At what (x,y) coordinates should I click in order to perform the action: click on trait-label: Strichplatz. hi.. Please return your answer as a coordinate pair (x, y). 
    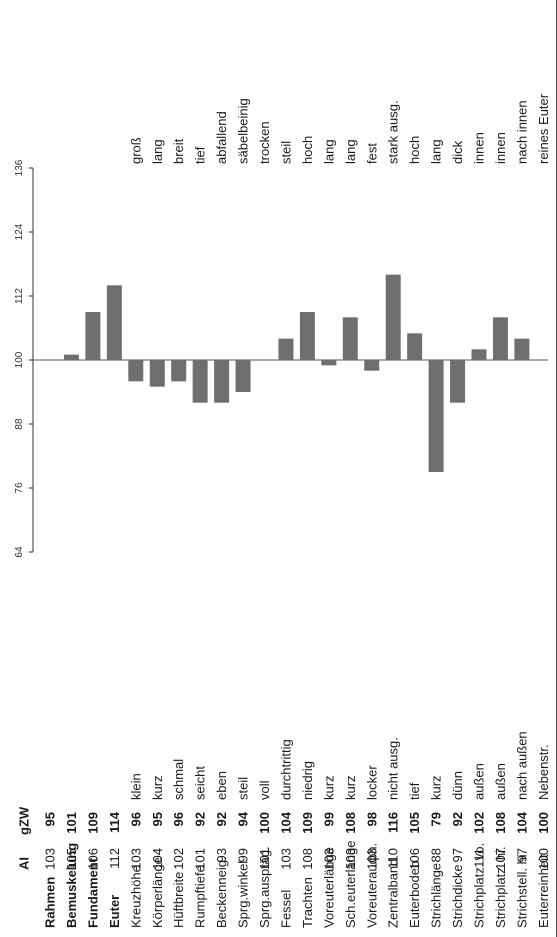
    Looking at the image, I should click on (500, 887).